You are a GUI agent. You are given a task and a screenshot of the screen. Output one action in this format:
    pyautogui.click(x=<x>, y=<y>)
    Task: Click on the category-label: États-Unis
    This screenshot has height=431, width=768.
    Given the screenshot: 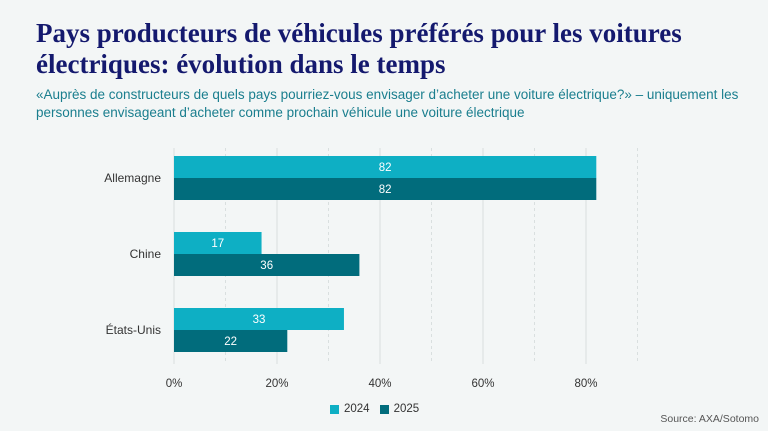 What is the action you would take?
    pyautogui.click(x=133, y=329)
    